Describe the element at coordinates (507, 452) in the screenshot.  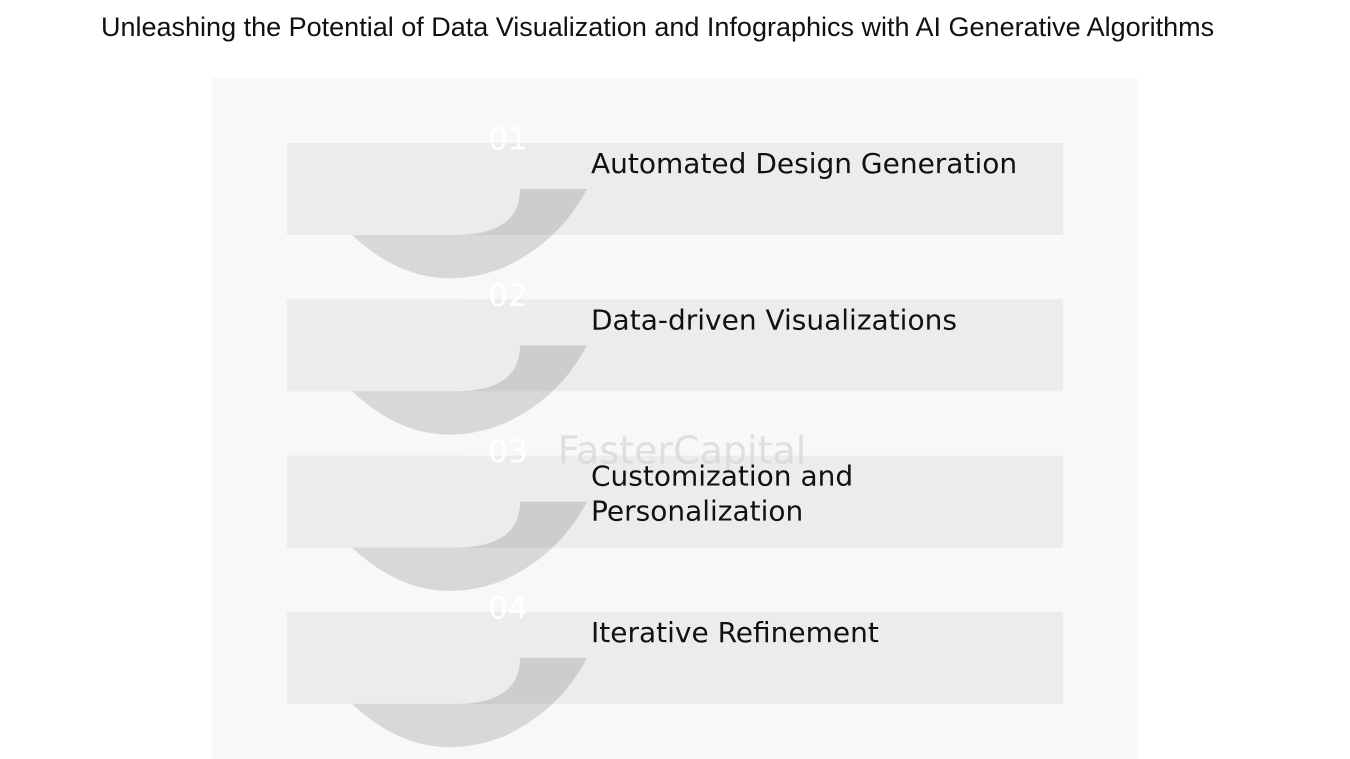
I see `step-number: 03` at that location.